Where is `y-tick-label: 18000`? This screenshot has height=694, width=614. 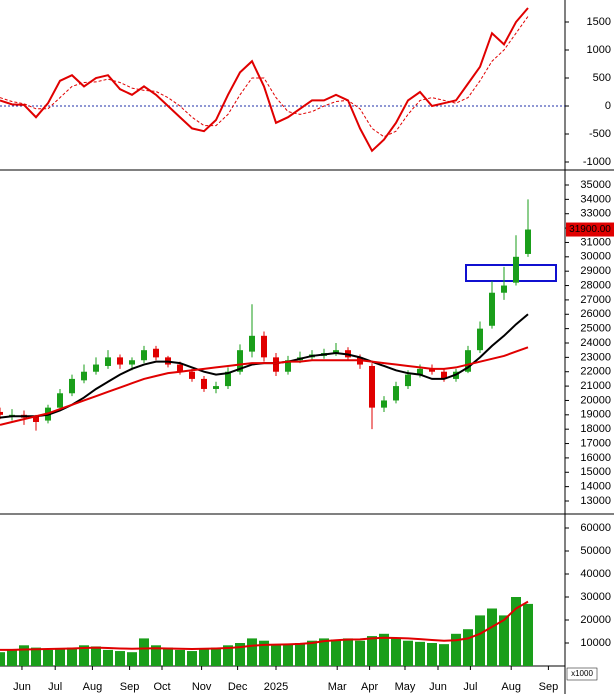 y-tick-label: 18000 is located at coordinates (595, 429).